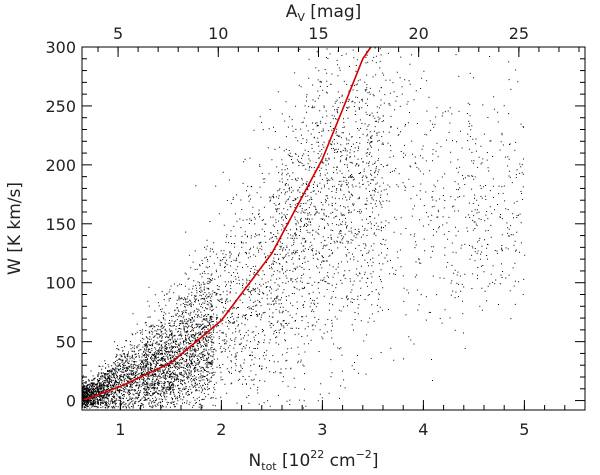  Describe the element at coordinates (60, 165) in the screenshot. I see `y-tick-label: 200` at that location.